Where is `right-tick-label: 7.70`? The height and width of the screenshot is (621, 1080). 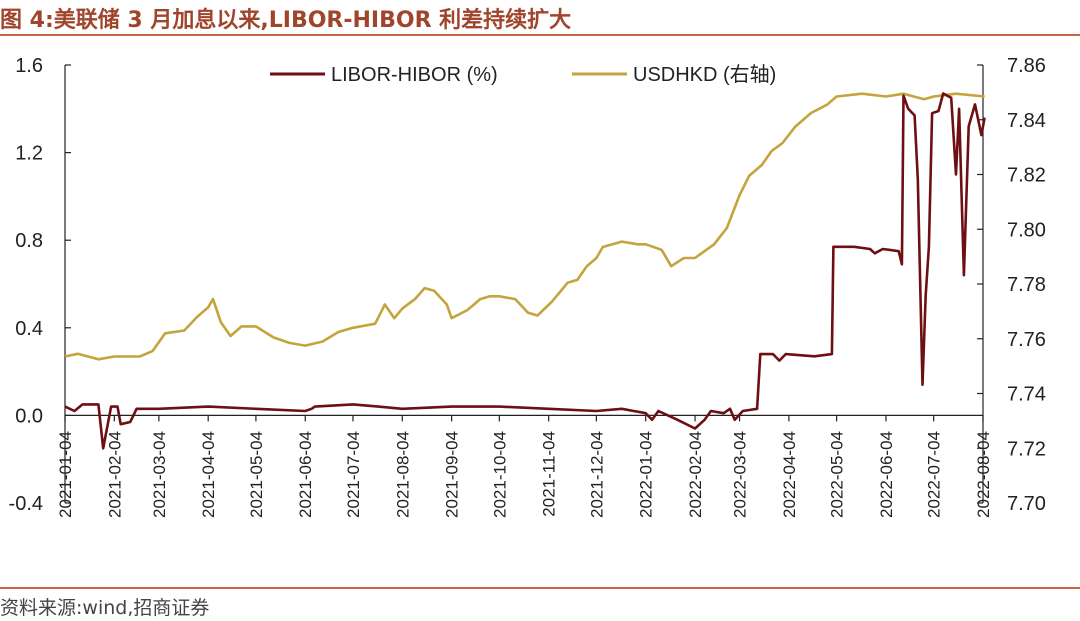
right-tick-label: 7.70 is located at coordinates (1026, 504).